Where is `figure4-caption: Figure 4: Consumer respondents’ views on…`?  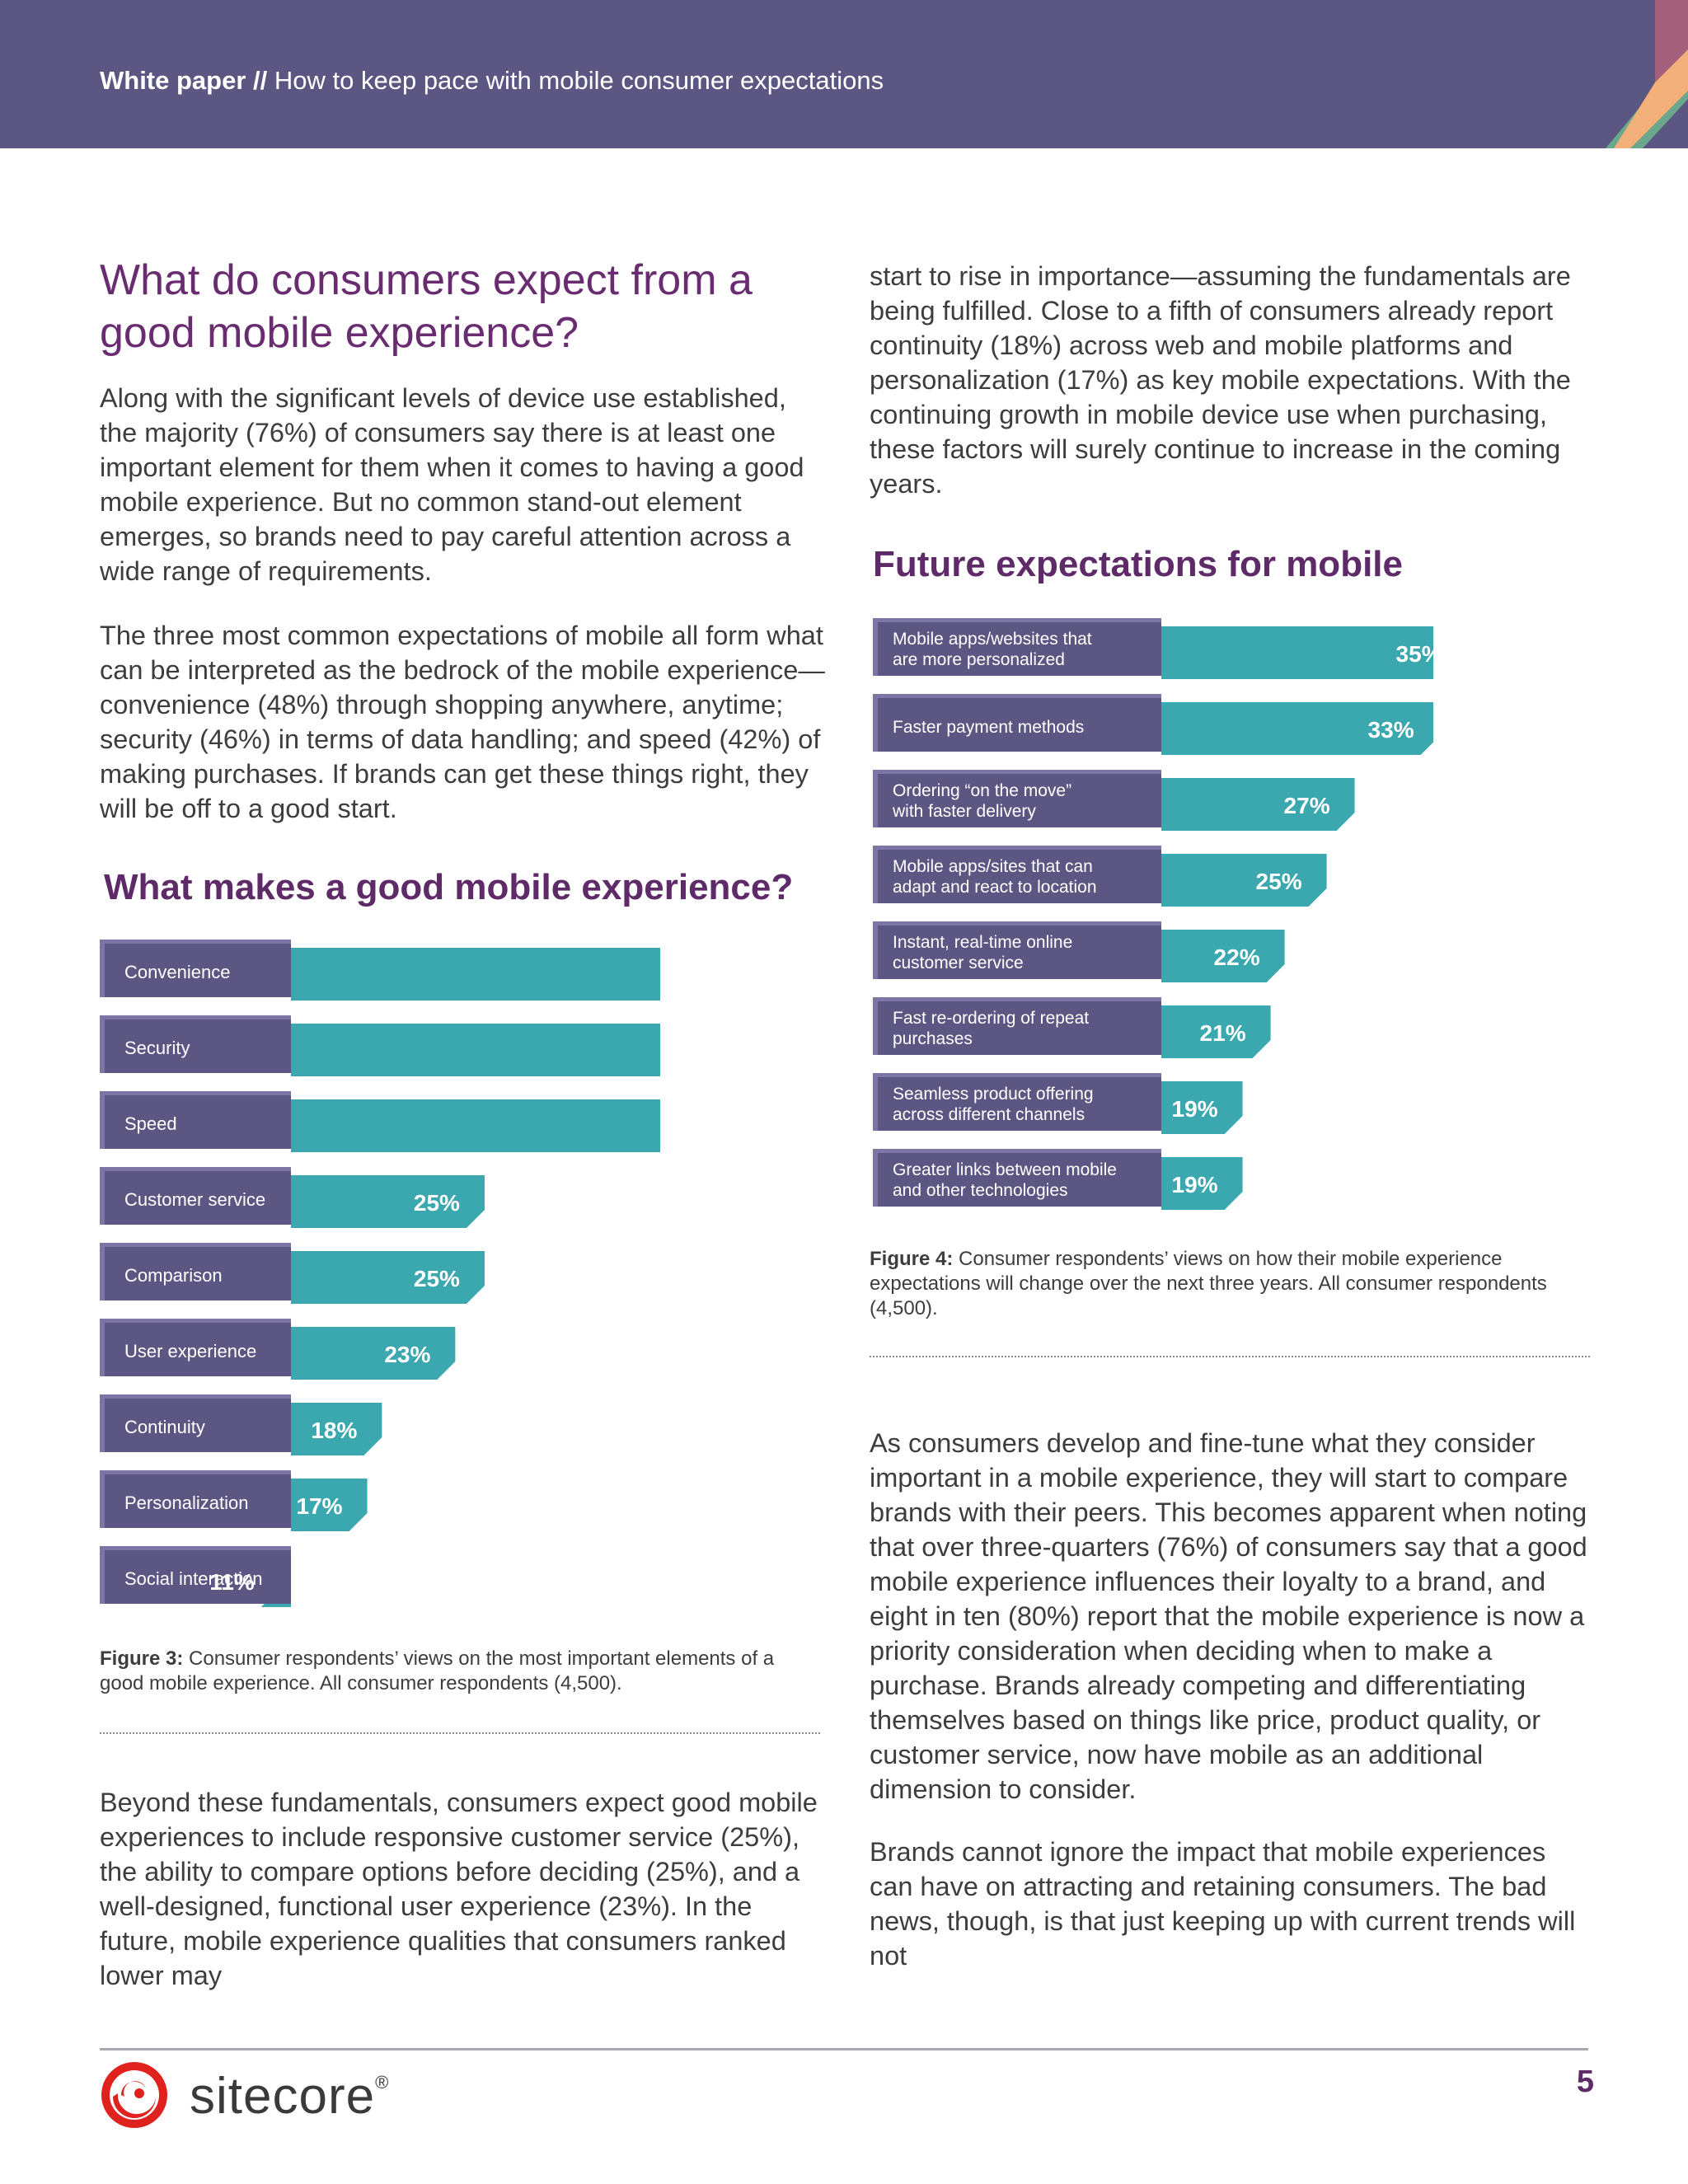
figure4-caption: Figure 4: Consumer respondents’ views on… is located at coordinates (1224, 1284).